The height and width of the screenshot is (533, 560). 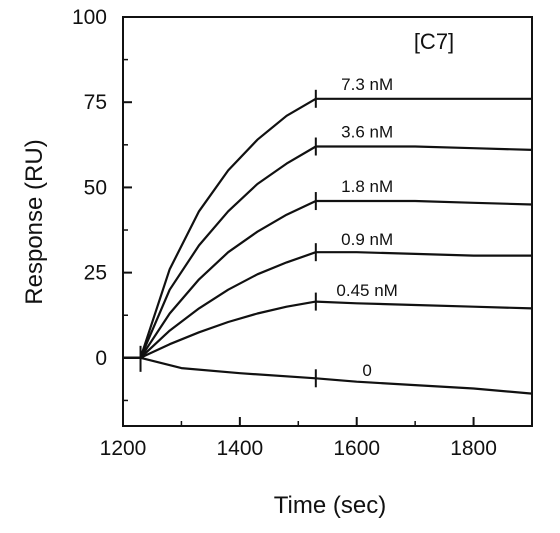 I want to click on labels-group: 7.3 nM 3.6 nM 1.8 nM 0.9 nM 0.45 nM 0, so click(x=366, y=227).